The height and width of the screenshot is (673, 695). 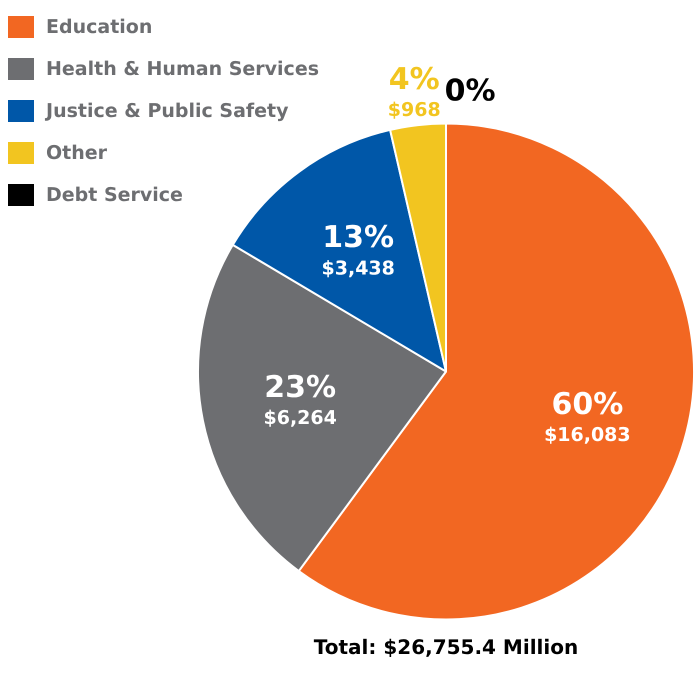 What do you see at coordinates (77, 153) in the screenshot?
I see `legend-label: Other` at bounding box center [77, 153].